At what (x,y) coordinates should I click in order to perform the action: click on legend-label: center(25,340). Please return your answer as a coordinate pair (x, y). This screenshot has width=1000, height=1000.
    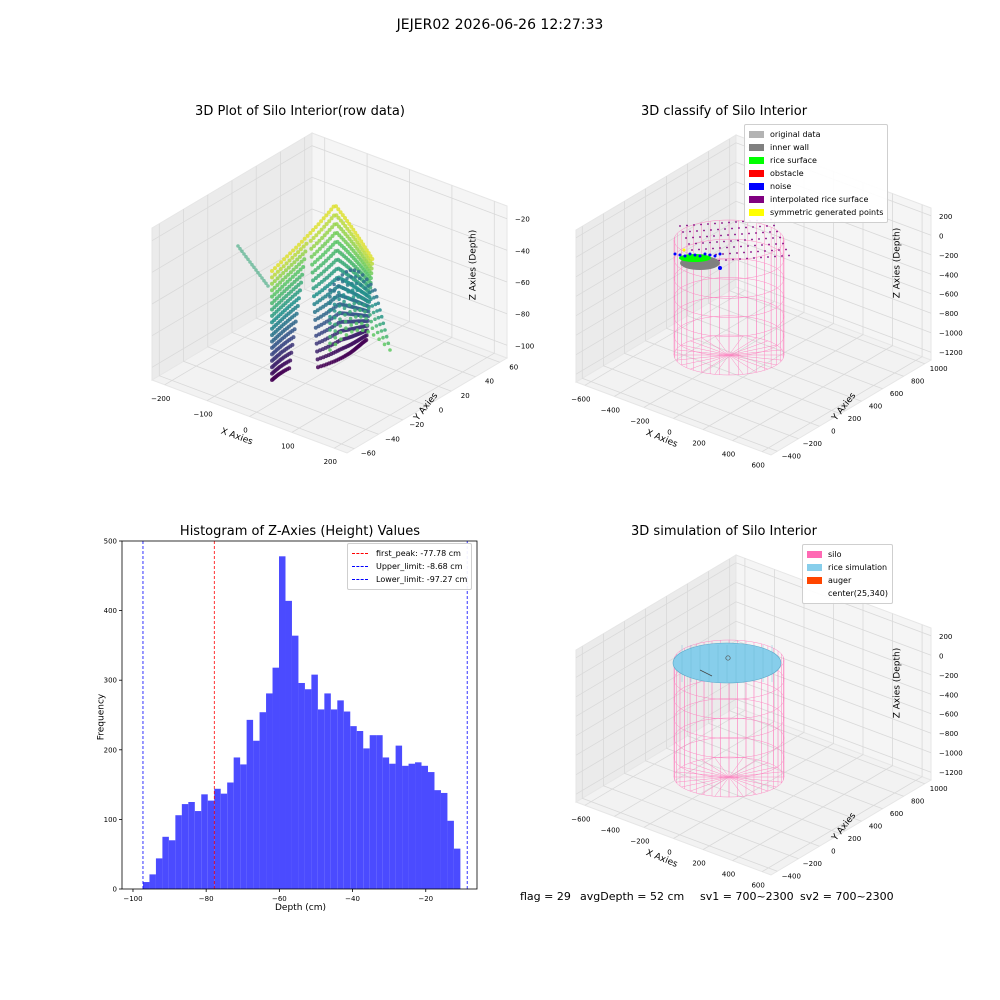
    Looking at the image, I should click on (858, 593).